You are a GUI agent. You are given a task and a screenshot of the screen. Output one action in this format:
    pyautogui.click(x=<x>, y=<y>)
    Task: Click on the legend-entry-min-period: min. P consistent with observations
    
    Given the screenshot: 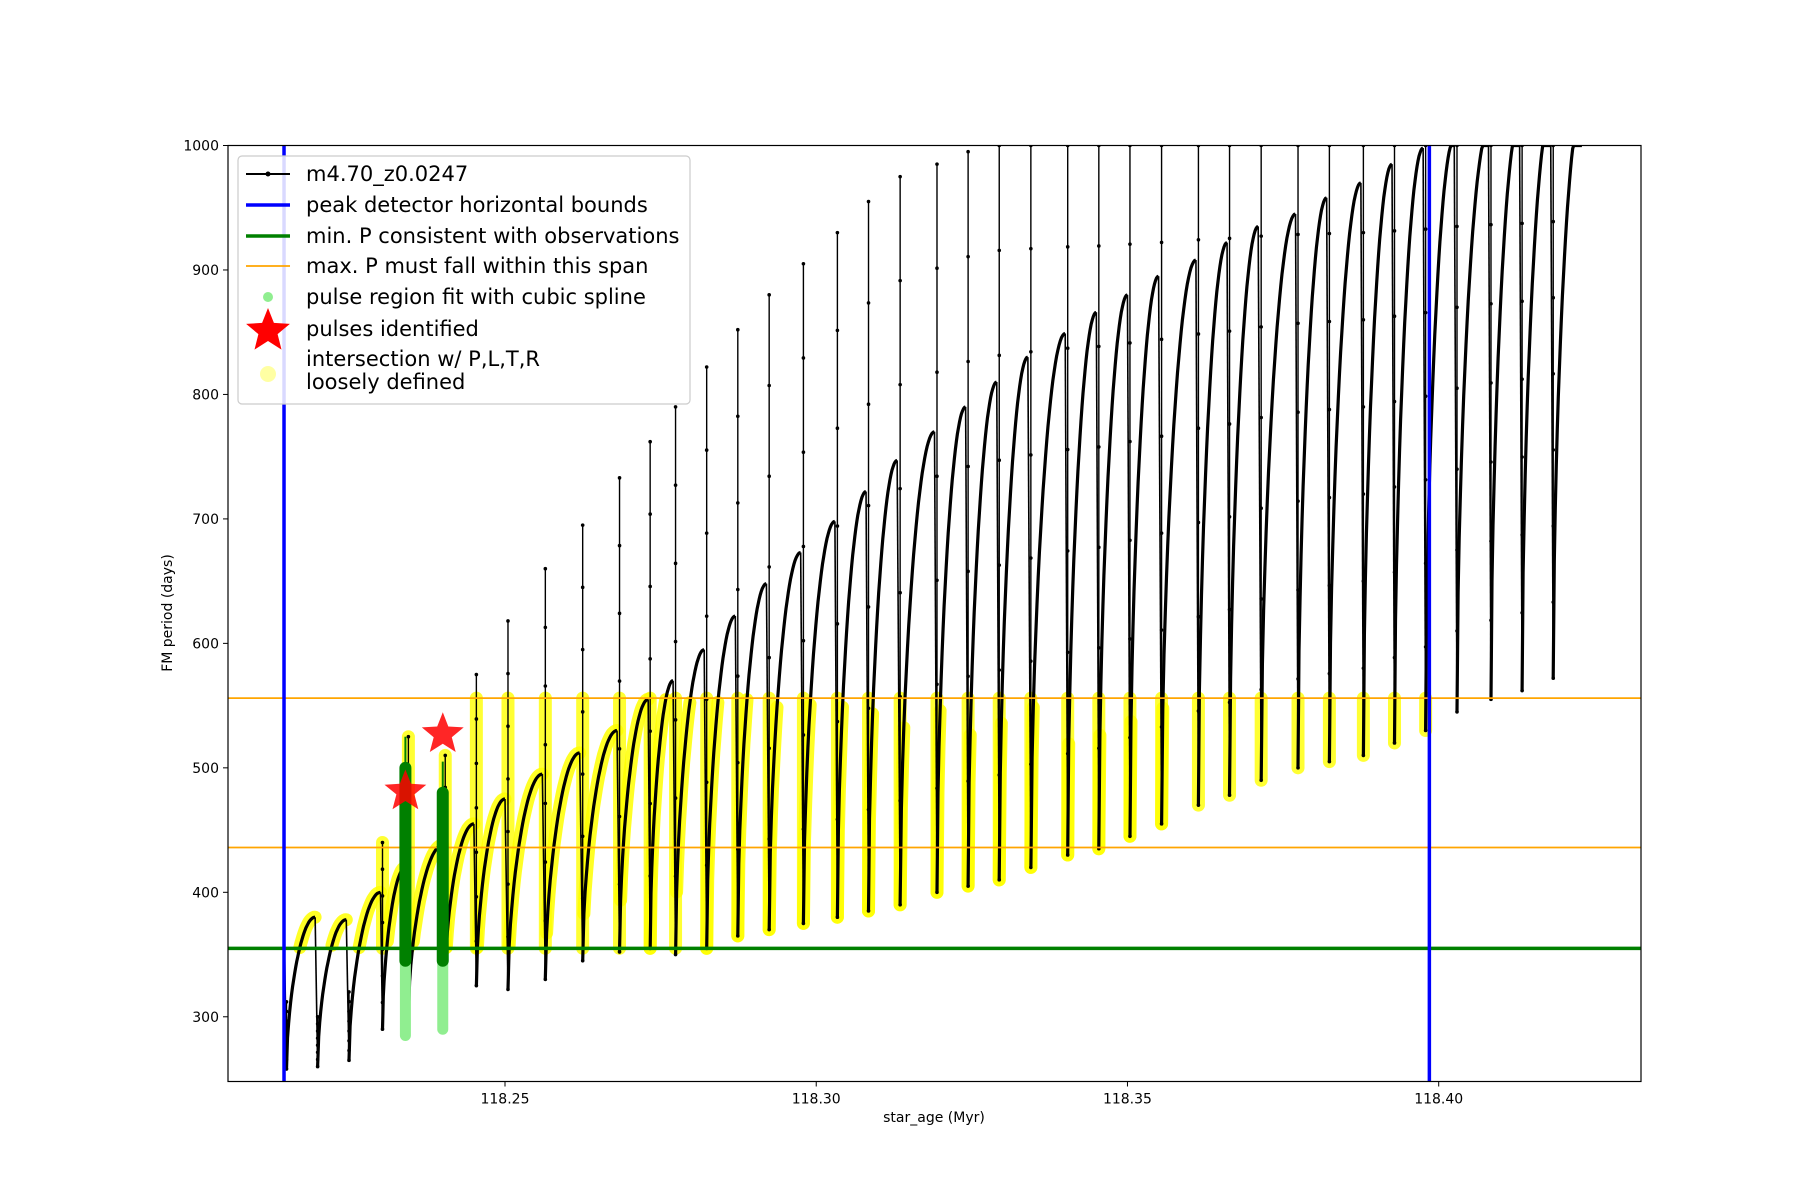 What is the action you would take?
    pyautogui.click(x=462, y=236)
    